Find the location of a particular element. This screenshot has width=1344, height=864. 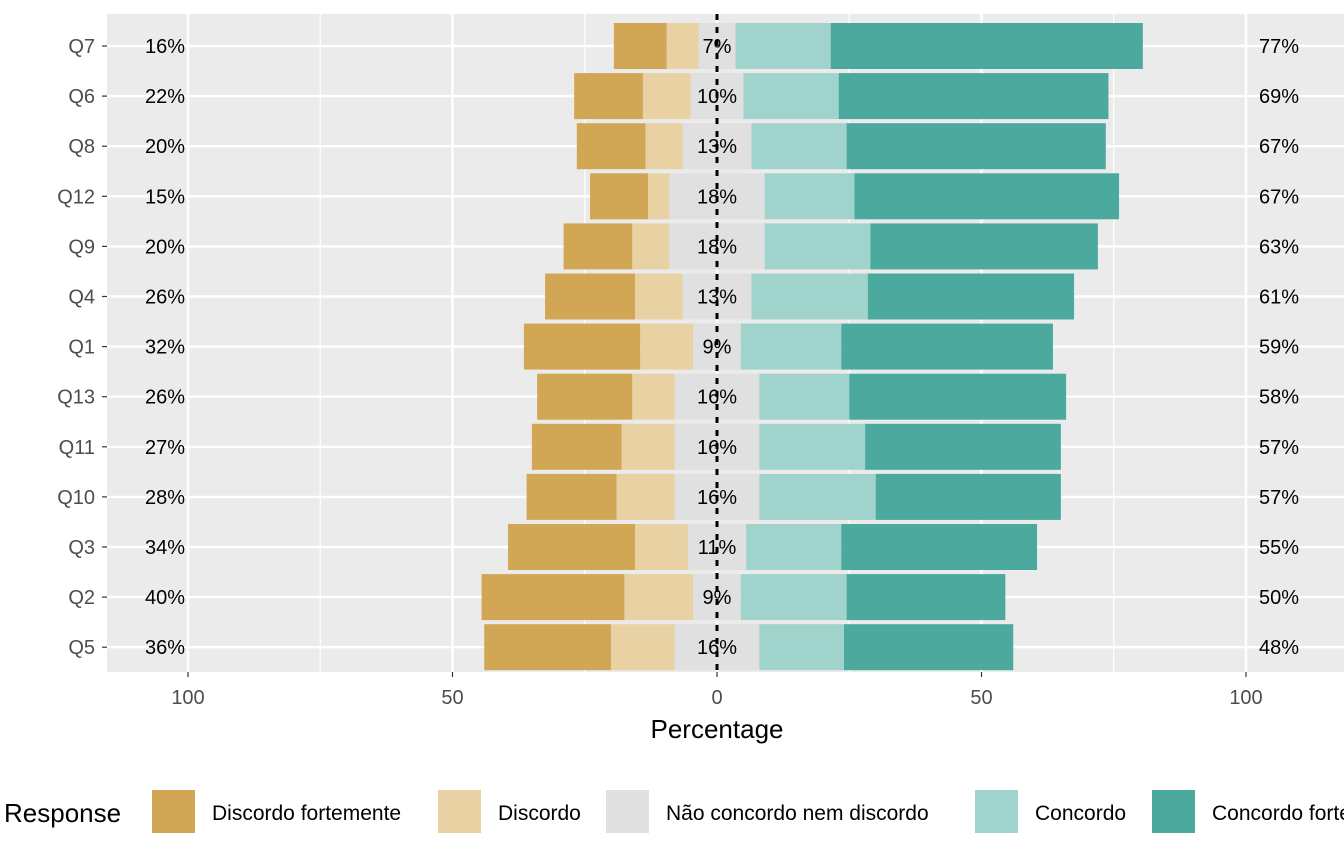

y-tick-label: Q12 is located at coordinates (76, 197).